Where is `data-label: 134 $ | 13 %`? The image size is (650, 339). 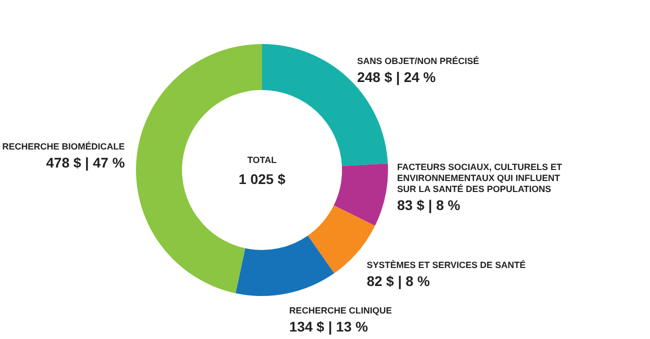 data-label: 134 $ | 13 % is located at coordinates (329, 327).